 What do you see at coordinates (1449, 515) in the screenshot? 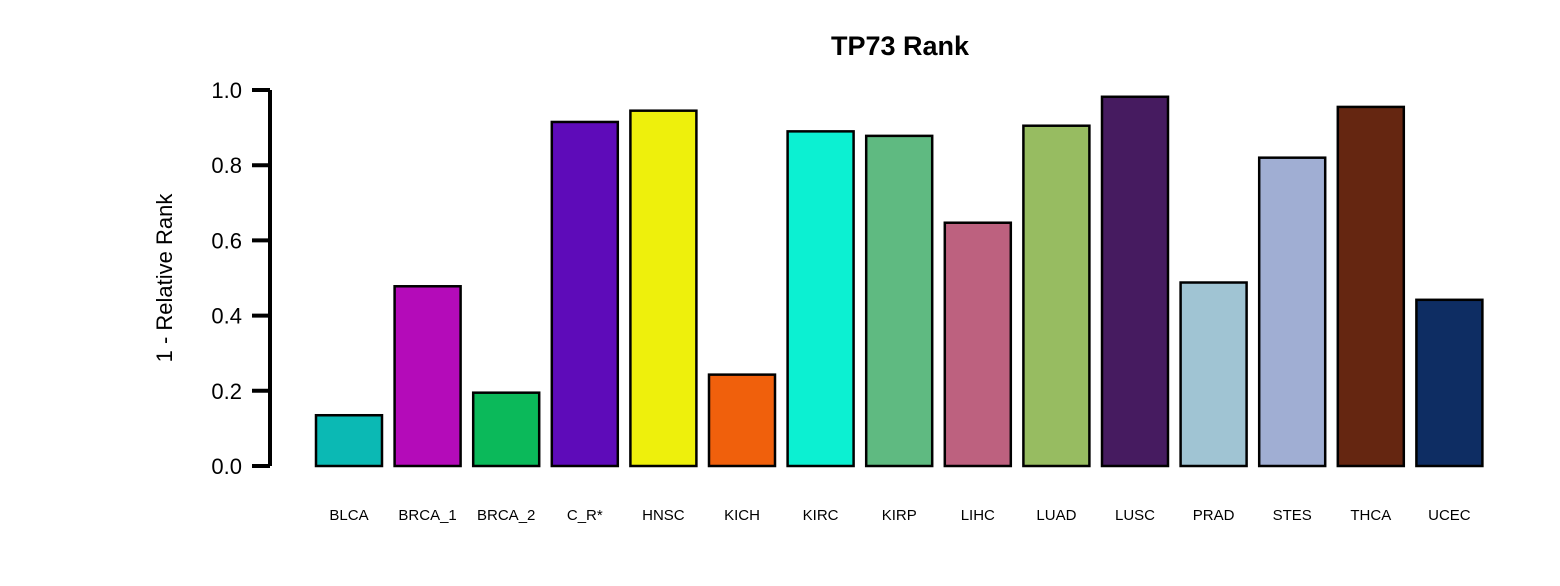
I see `x-axis-tick-label: UCEC` at bounding box center [1449, 515].